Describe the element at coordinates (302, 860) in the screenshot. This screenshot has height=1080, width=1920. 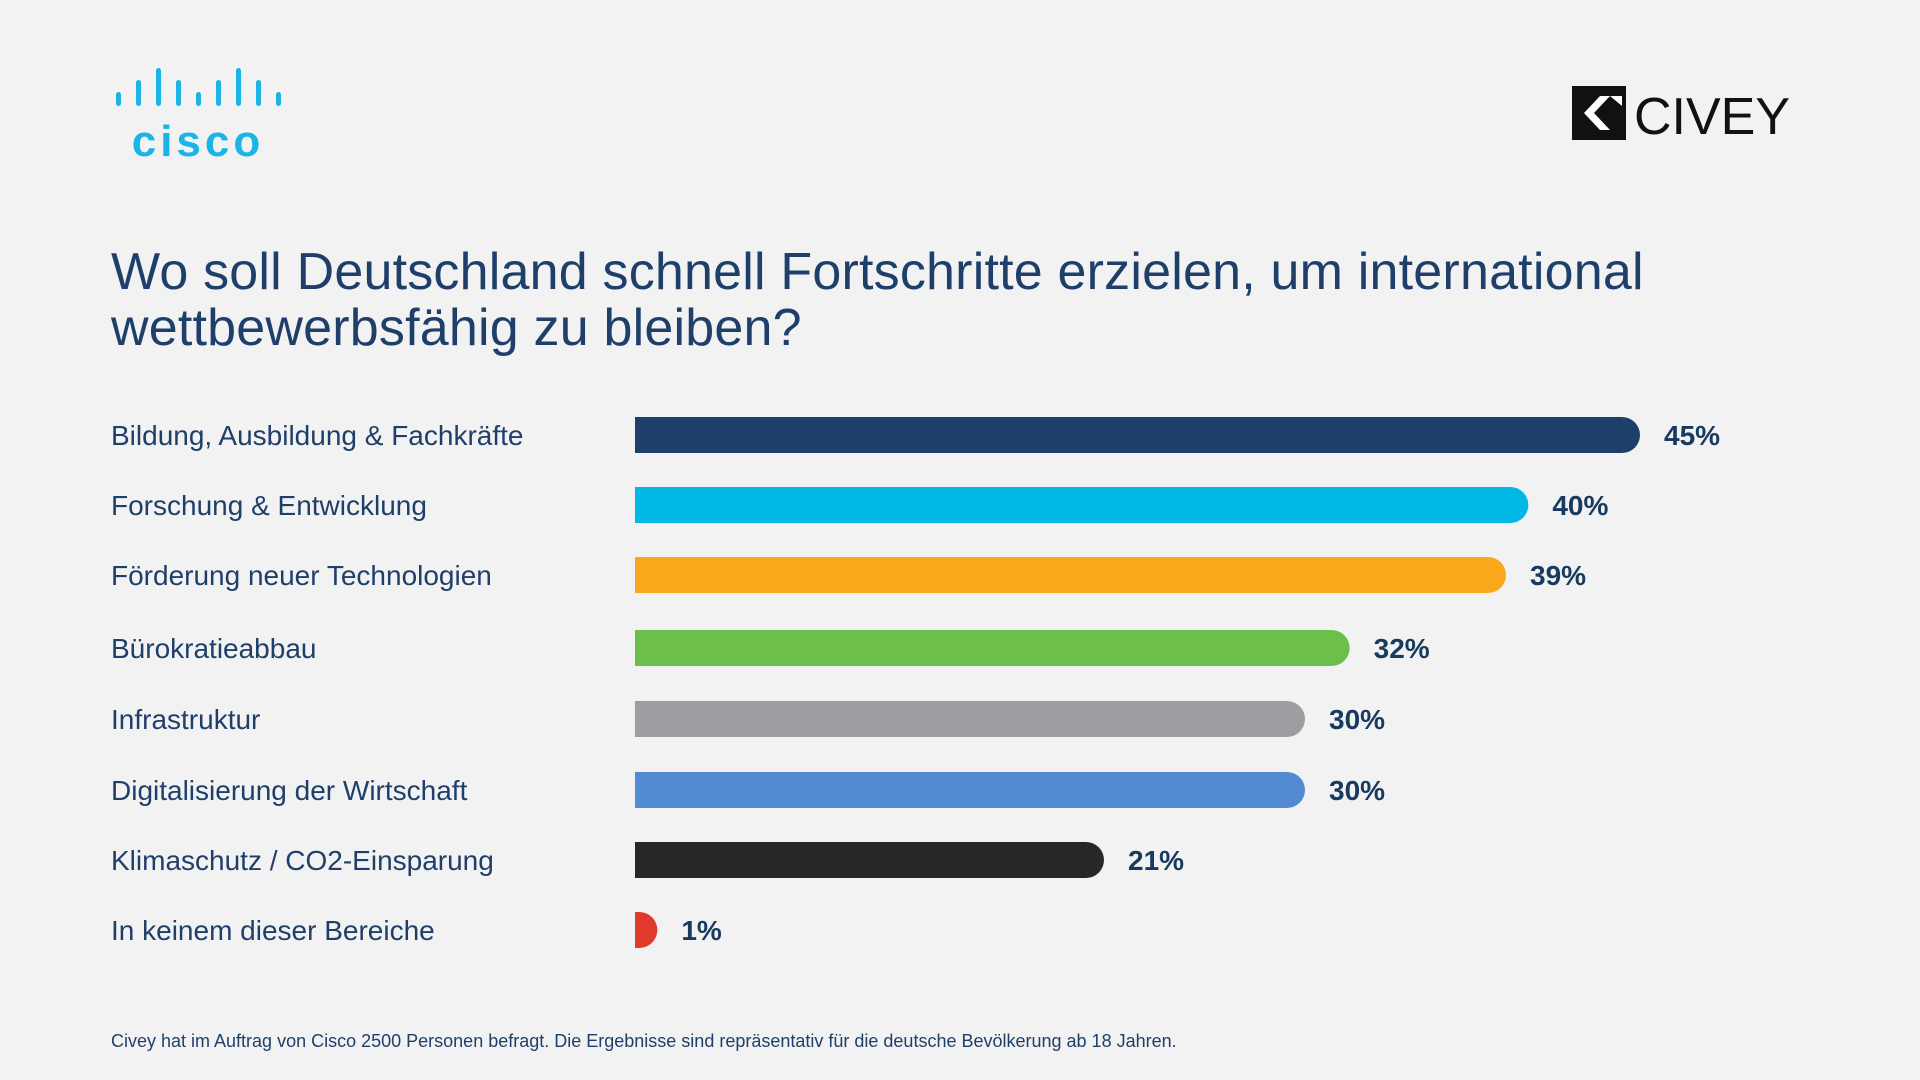
I see `category-label: Klimaschutz / CO2-Einsparung` at that location.